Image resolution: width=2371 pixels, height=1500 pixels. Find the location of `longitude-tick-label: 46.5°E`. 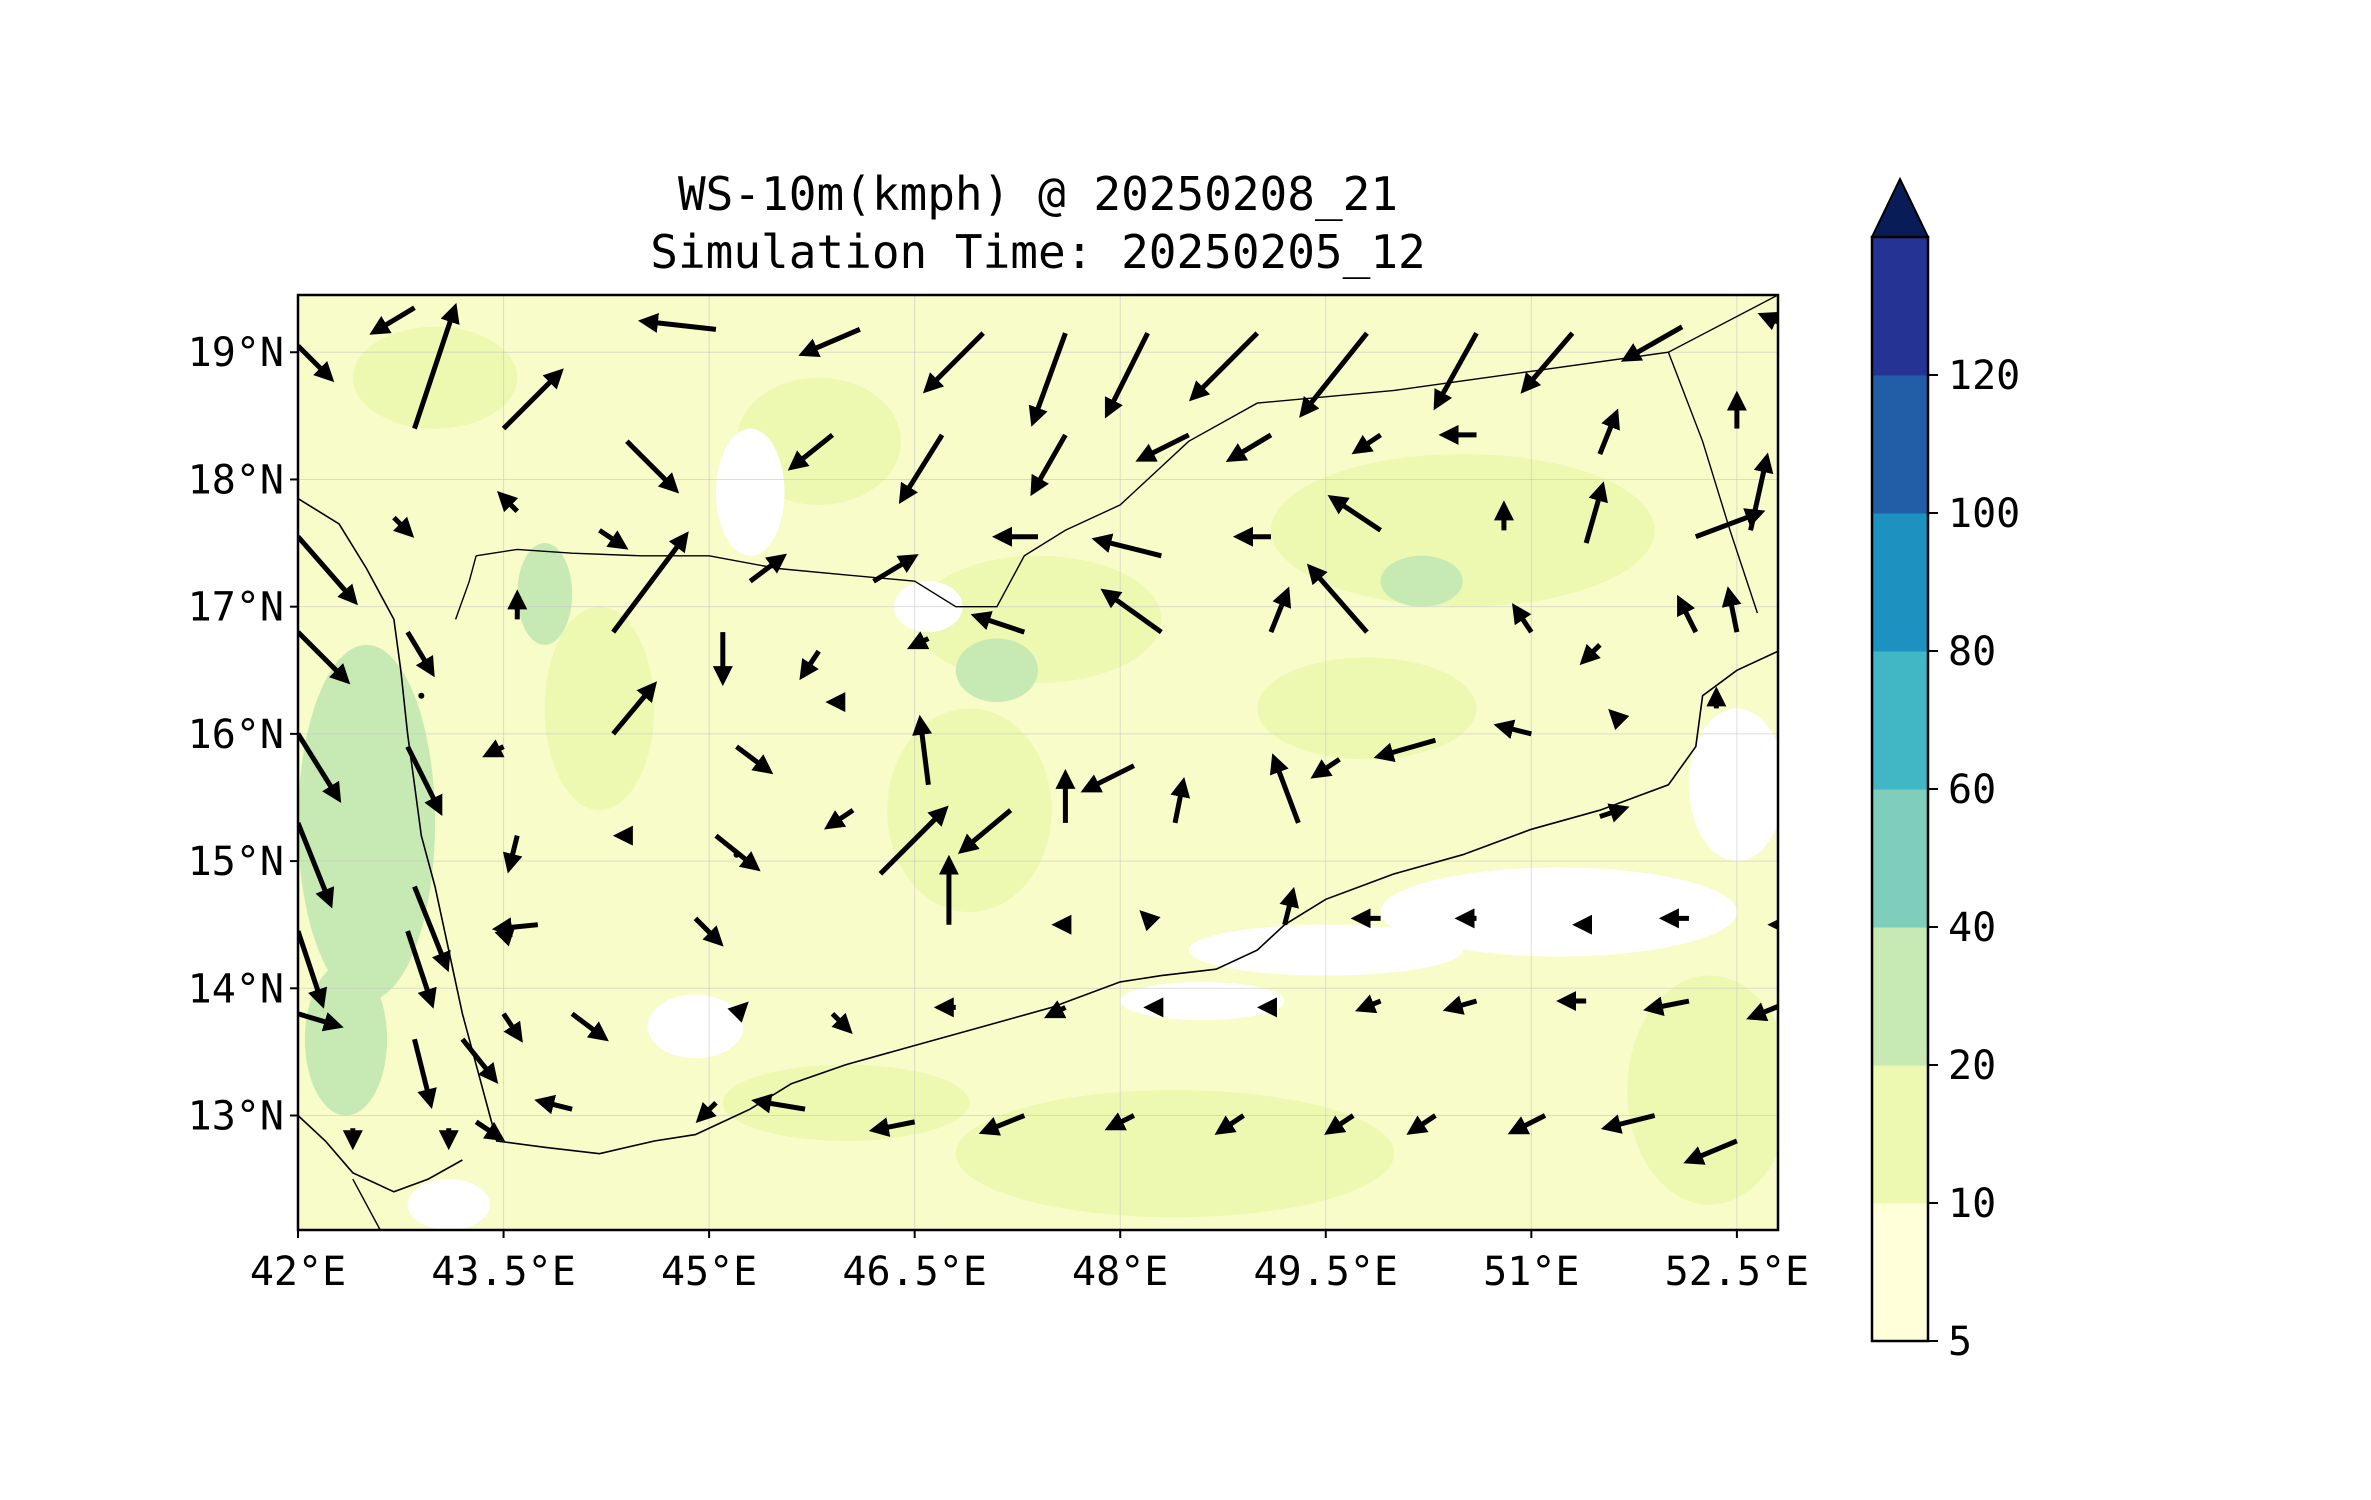

longitude-tick-label: 46.5°E is located at coordinates (914, 1272).